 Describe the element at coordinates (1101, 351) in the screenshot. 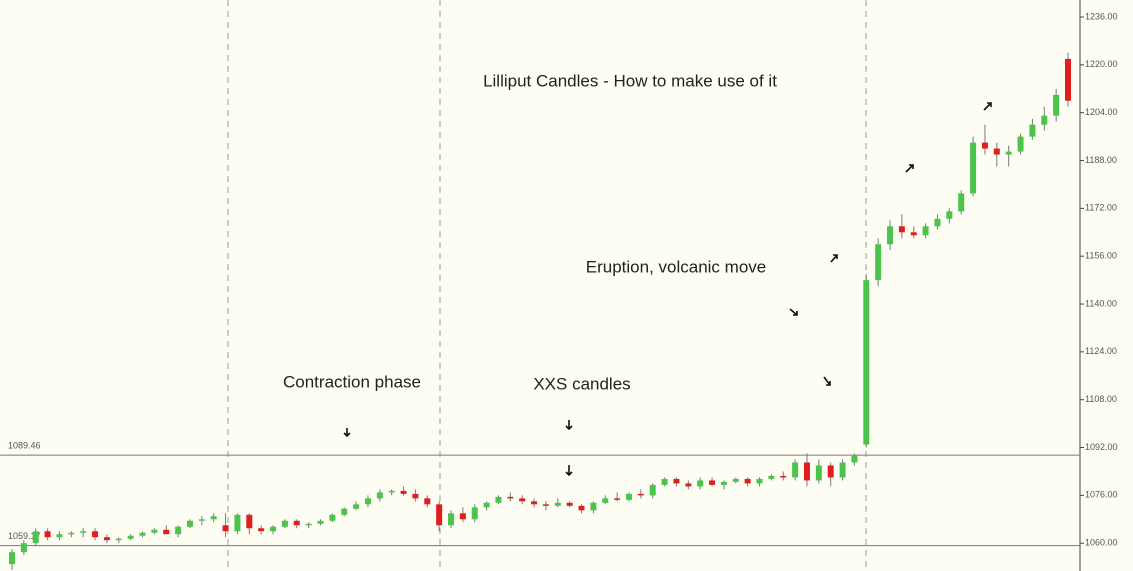

I see `y-tick-label: 1124.00` at that location.